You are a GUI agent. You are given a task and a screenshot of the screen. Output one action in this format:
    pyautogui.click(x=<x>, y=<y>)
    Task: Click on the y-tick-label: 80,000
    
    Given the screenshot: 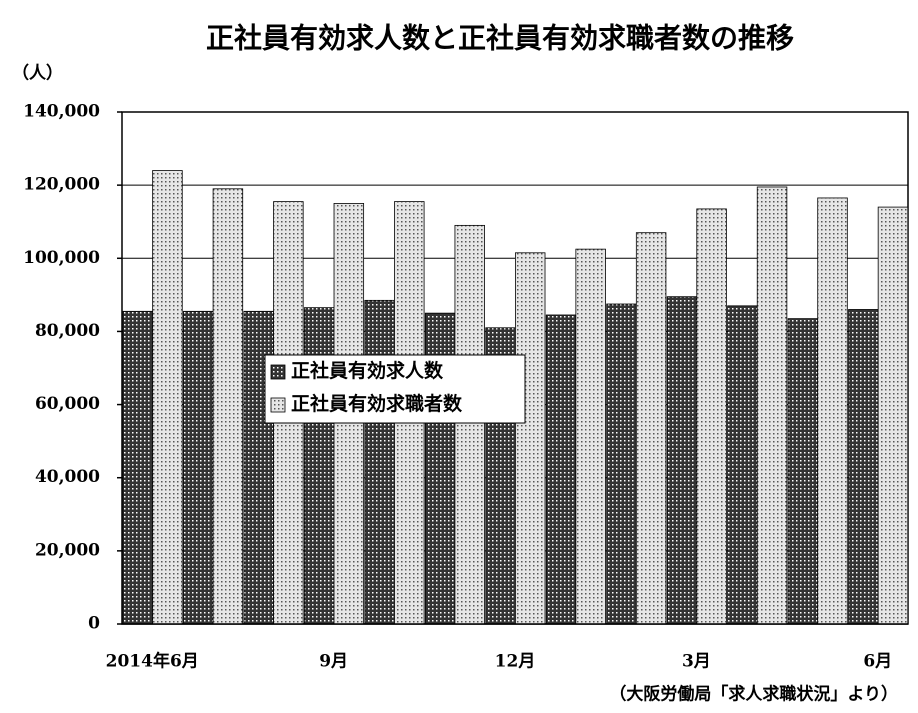 What is the action you would take?
    pyautogui.click(x=67, y=331)
    